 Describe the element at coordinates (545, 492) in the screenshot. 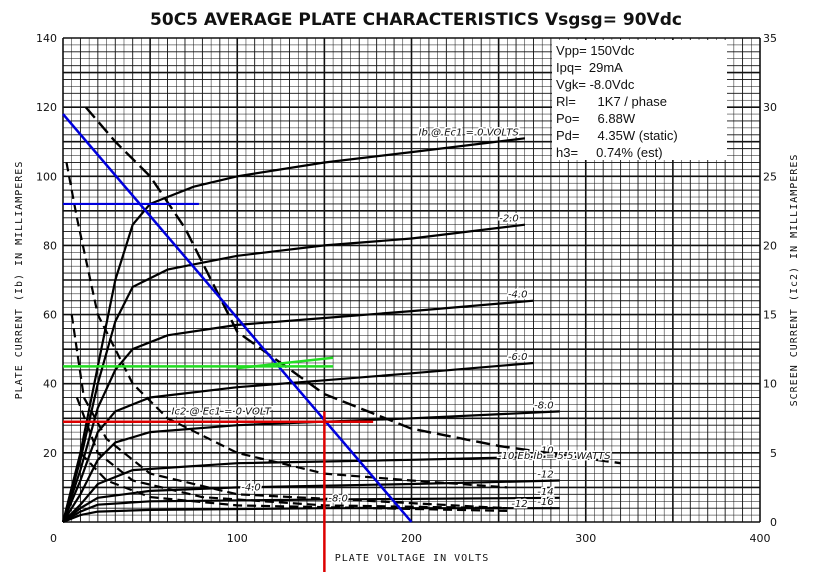

I see `plate-curve-label: -14` at that location.